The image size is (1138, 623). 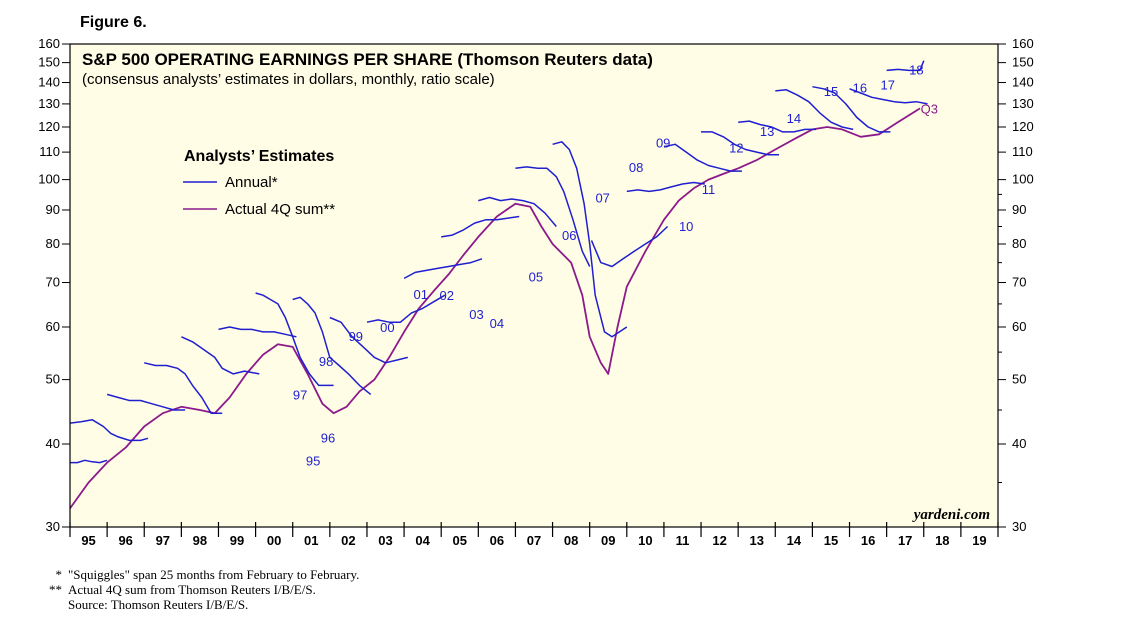 What do you see at coordinates (259, 156) in the screenshot?
I see `legend-title: Analysts’ Estimates` at bounding box center [259, 156].